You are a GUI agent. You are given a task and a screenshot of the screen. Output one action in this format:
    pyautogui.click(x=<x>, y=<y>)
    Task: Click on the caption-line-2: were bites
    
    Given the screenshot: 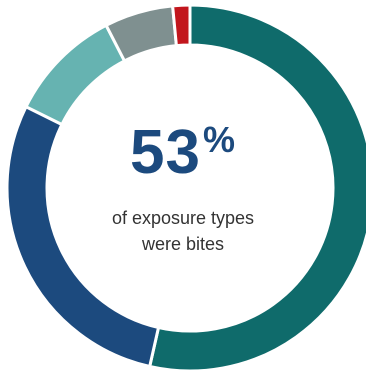 What is the action you would take?
    pyautogui.click(x=183, y=244)
    